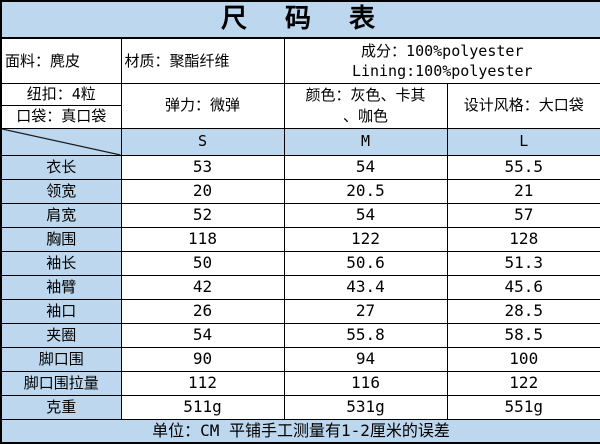  What do you see at coordinates (523, 167) in the screenshot?
I see `value-l: 55.5` at bounding box center [523, 167].